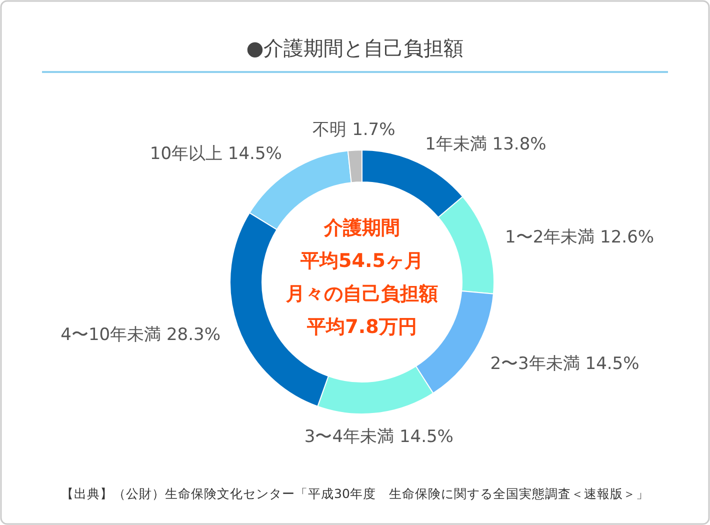 This screenshot has width=710, height=525. What do you see at coordinates (140, 335) in the screenshot?
I see `slice-label: 4〜10年未満 28.3%` at bounding box center [140, 335].